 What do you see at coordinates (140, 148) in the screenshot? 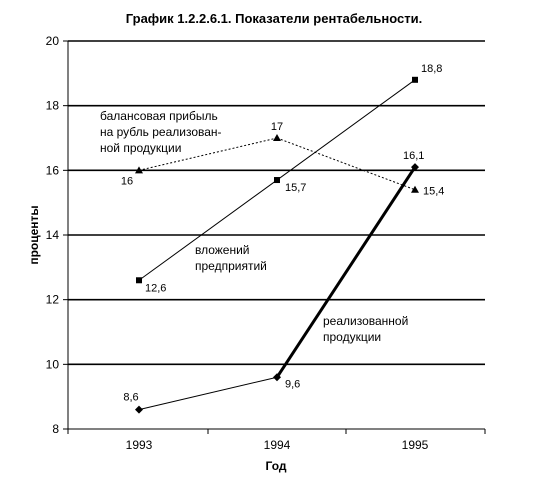
I see `annotation-line: ной продукции` at bounding box center [140, 148].